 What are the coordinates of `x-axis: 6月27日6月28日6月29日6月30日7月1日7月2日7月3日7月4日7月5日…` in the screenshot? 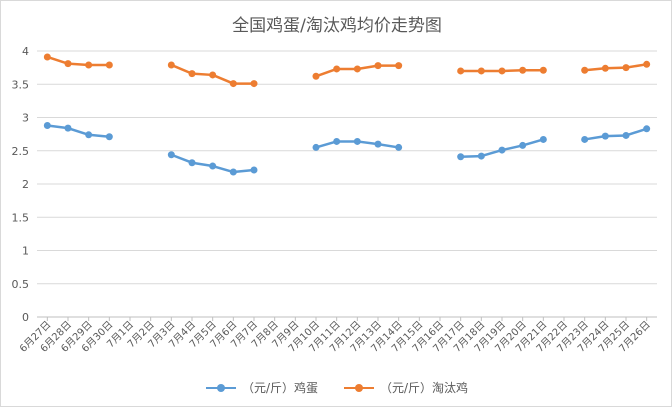 It's located at (335, 336).